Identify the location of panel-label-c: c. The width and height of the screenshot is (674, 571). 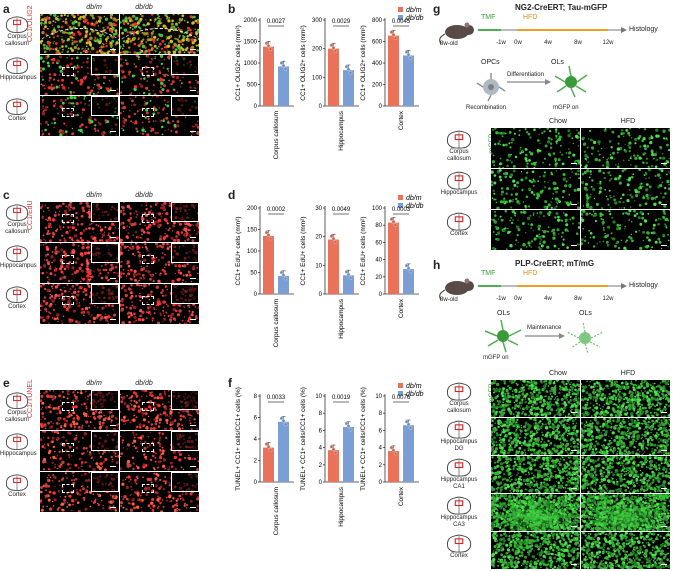
(6, 195).